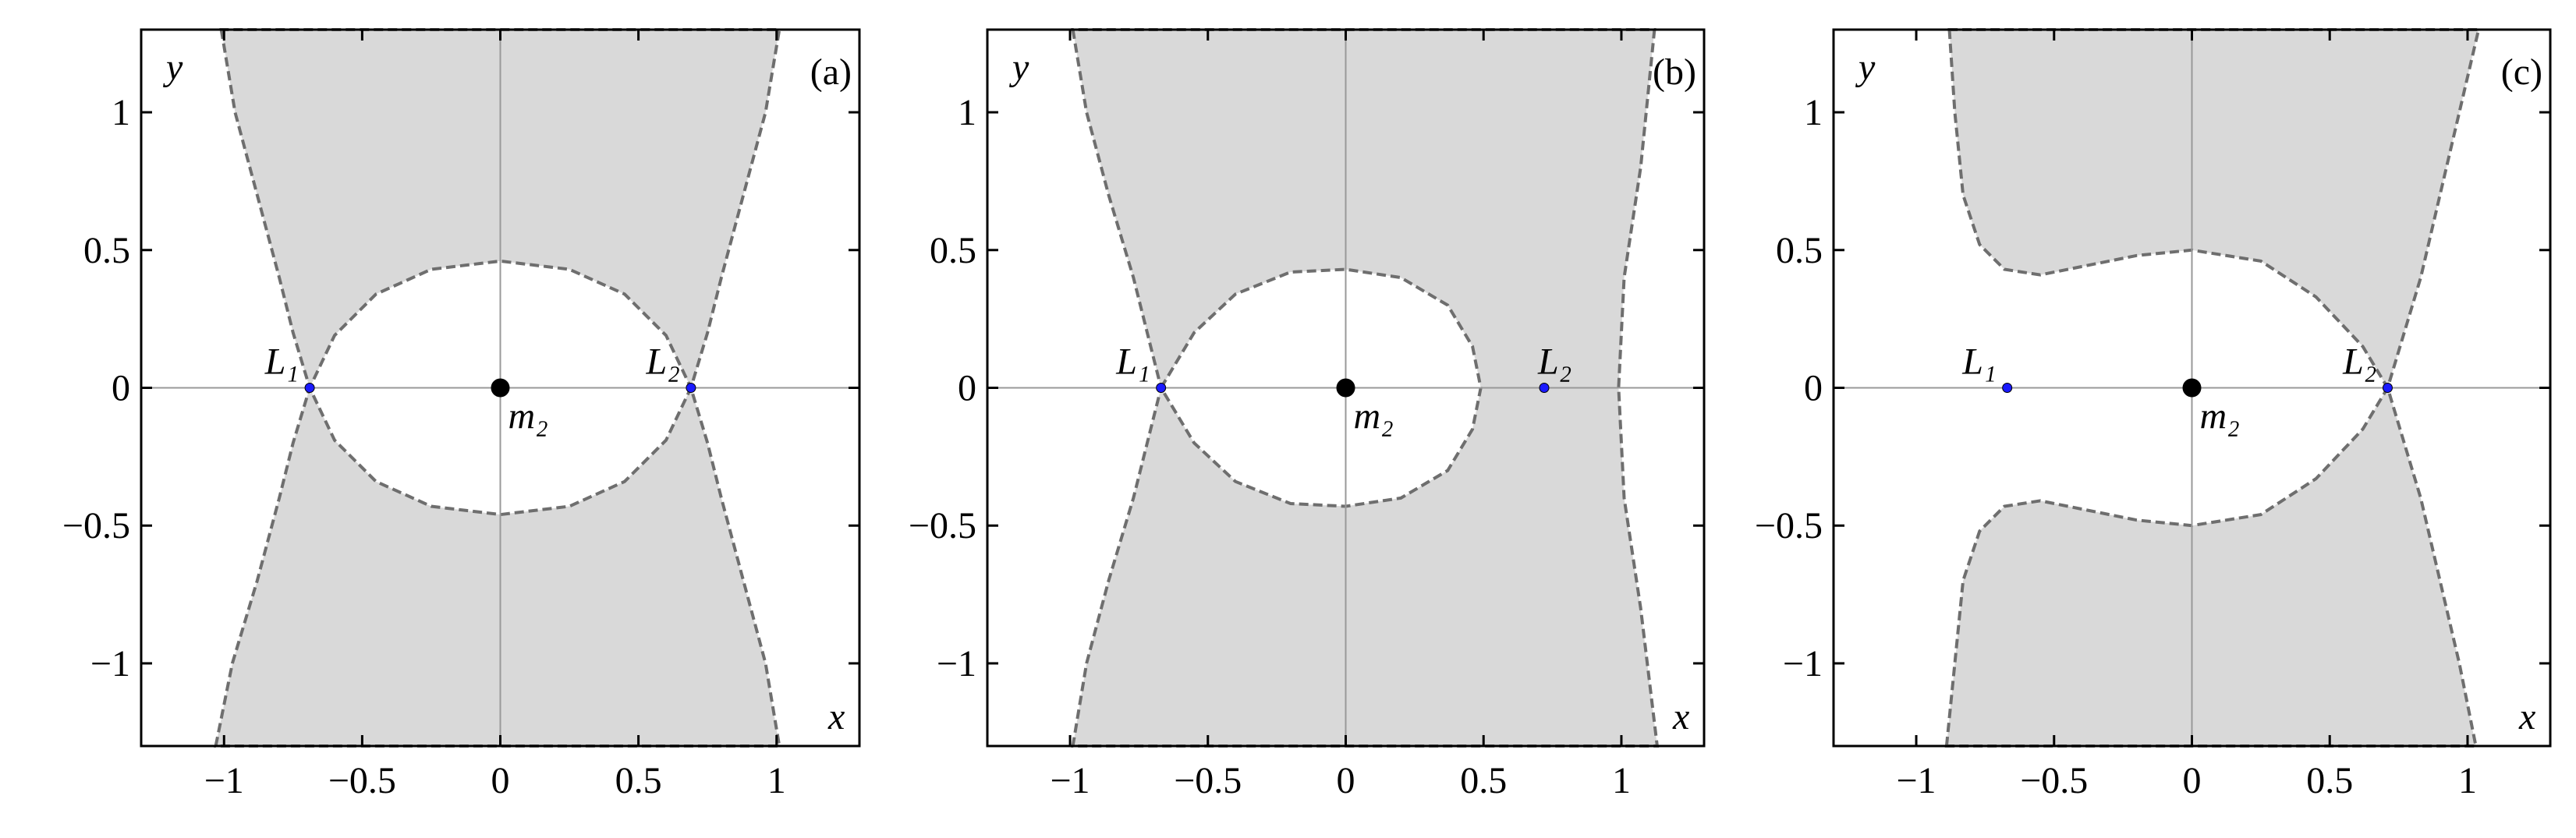 The height and width of the screenshot is (838, 2576). Describe the element at coordinates (831, 72) in the screenshot. I see `panel-label: (a)` at that location.